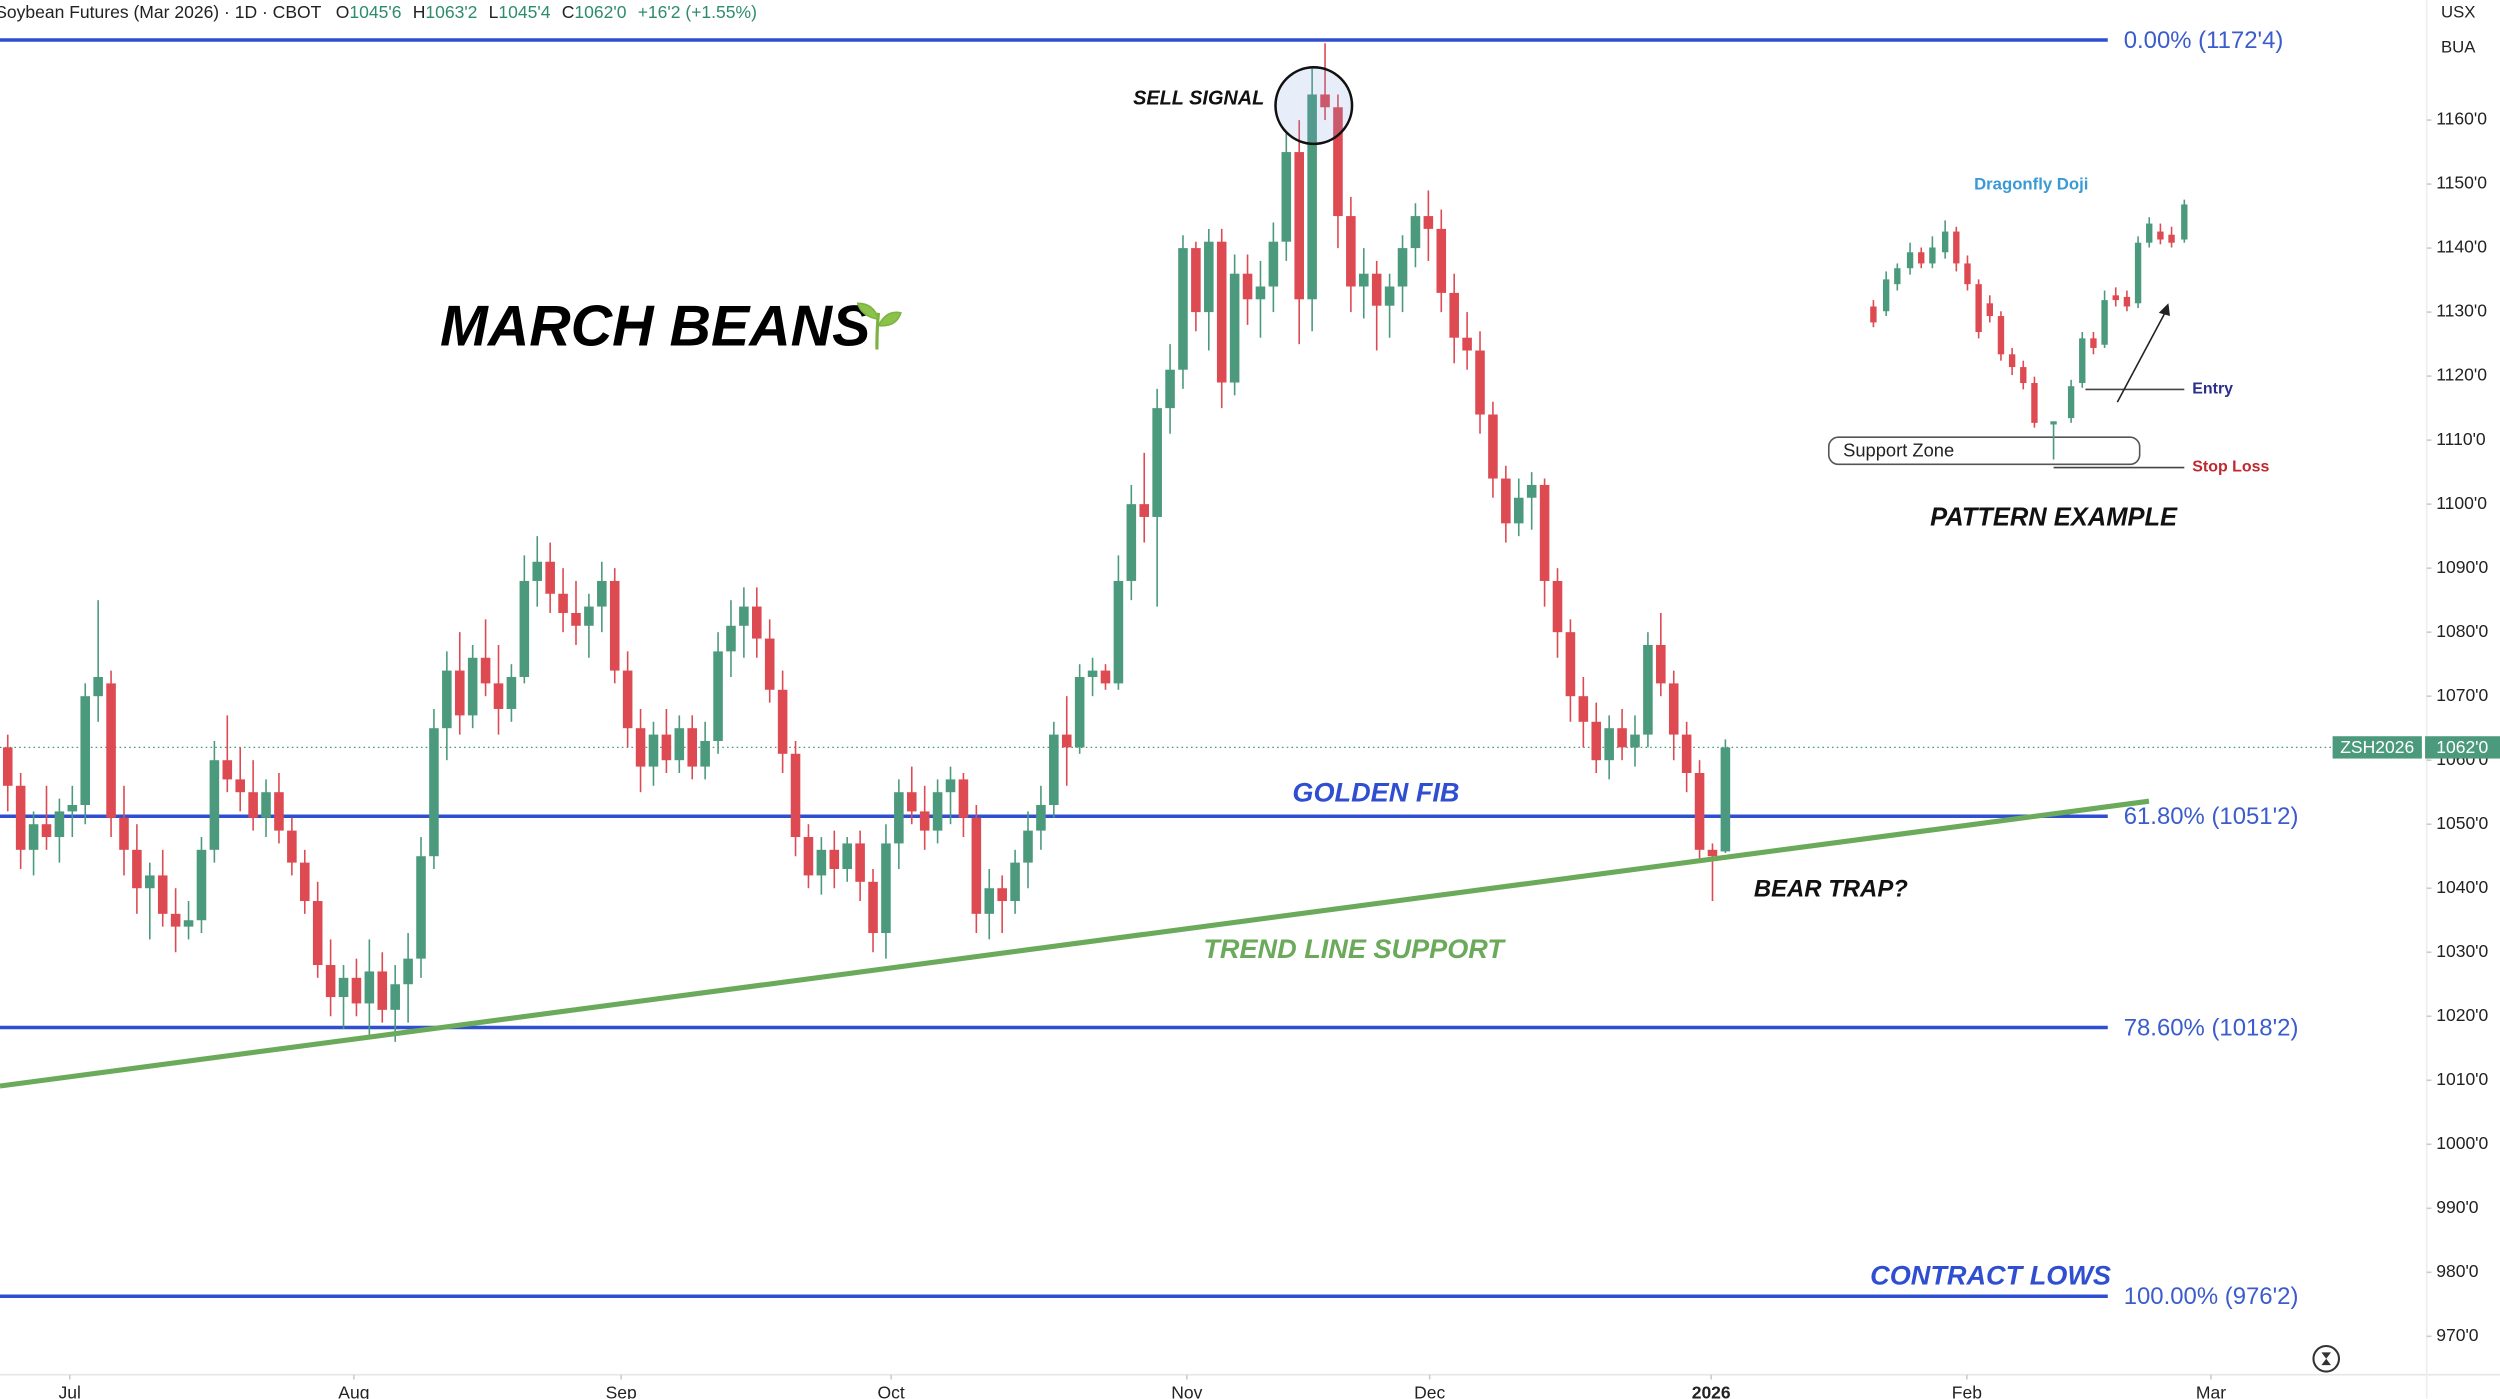  I want to click on price-tag-symbol: ZSH2026, so click(2377, 747).